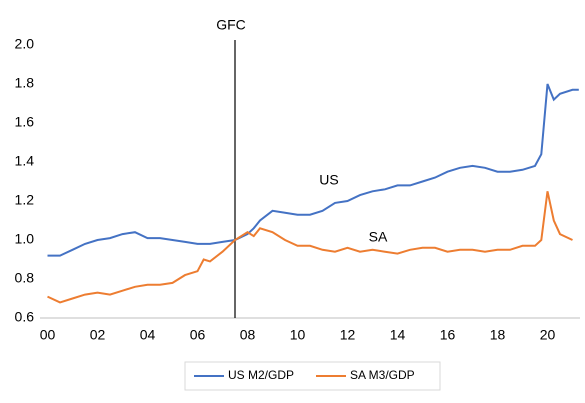  I want to click on x-tick-label: 10, so click(298, 335).